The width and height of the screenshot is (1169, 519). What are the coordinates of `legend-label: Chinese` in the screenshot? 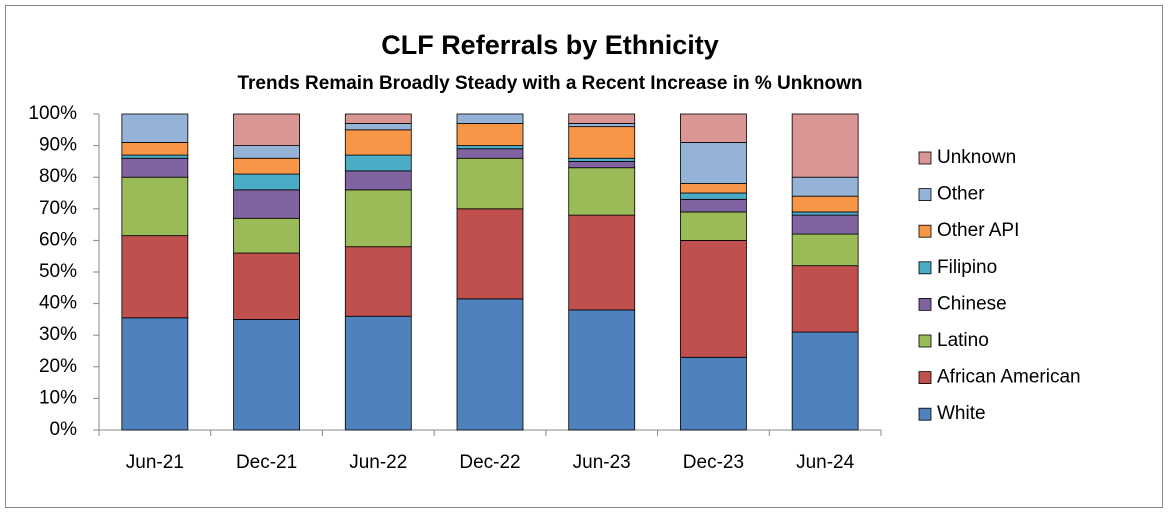 It's located at (972, 303).